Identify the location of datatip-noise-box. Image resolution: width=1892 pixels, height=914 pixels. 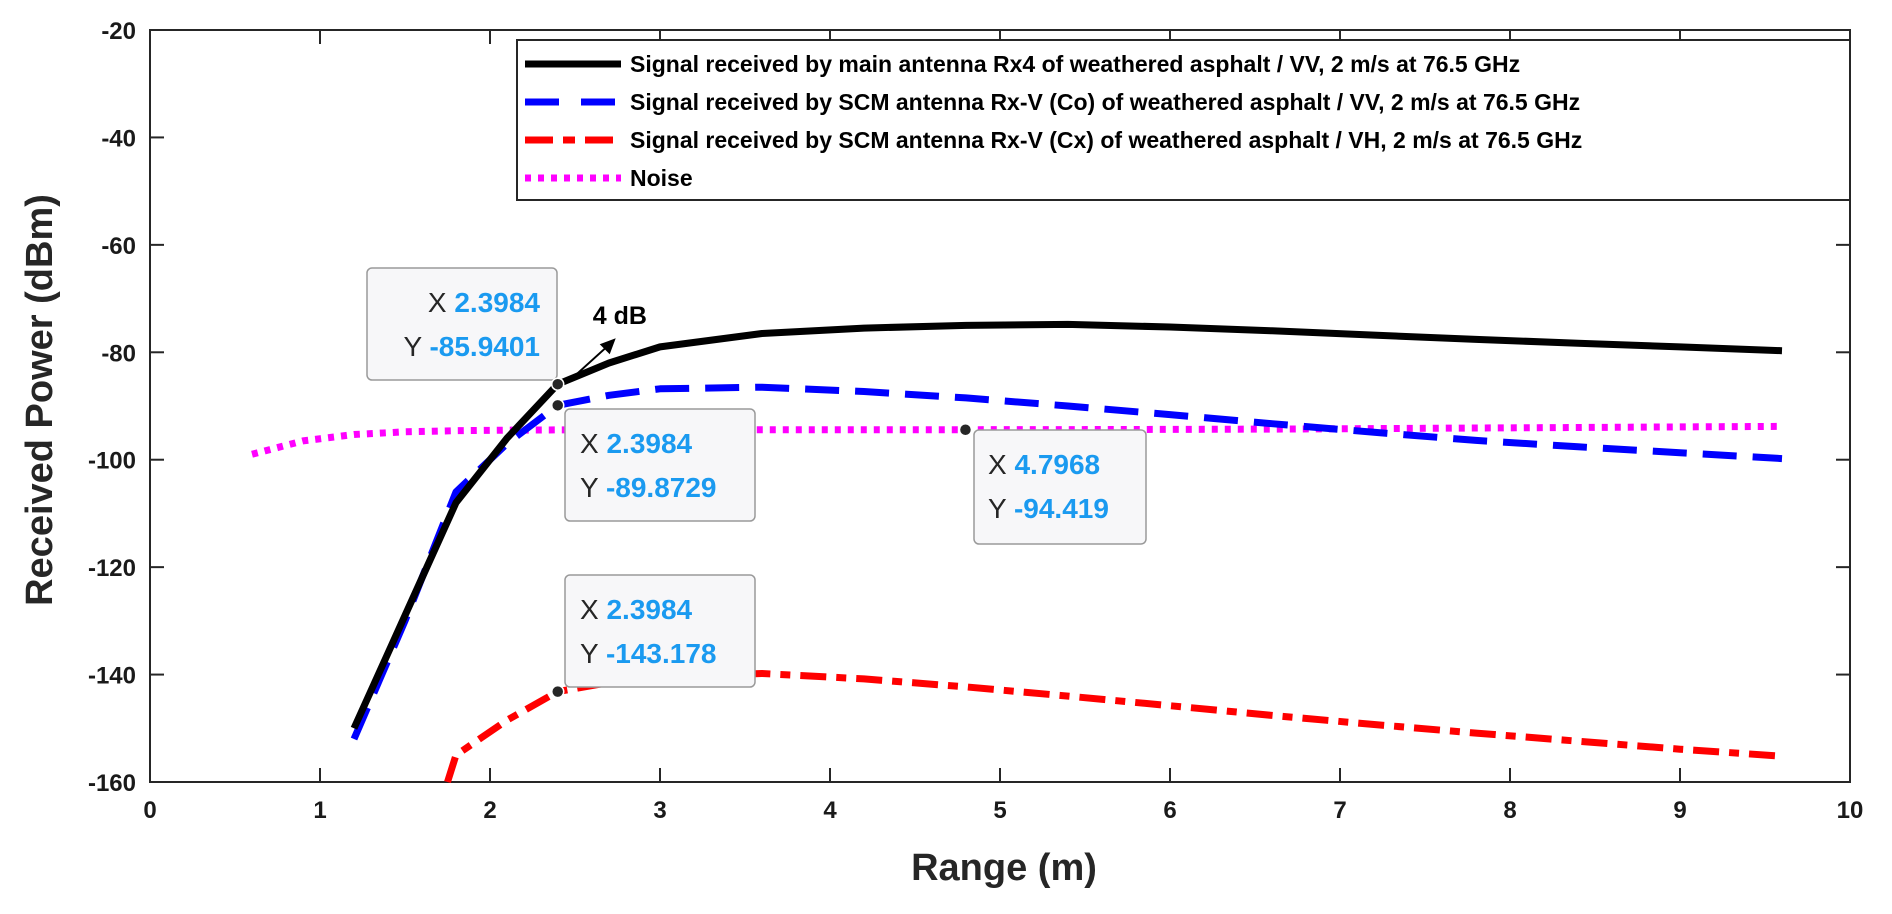
(1060, 487).